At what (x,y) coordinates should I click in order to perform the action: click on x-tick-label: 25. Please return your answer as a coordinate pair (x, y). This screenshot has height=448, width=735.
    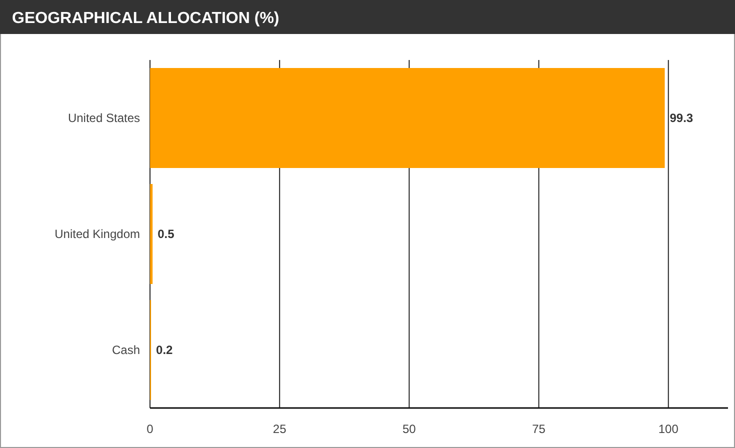
    Looking at the image, I should click on (279, 429).